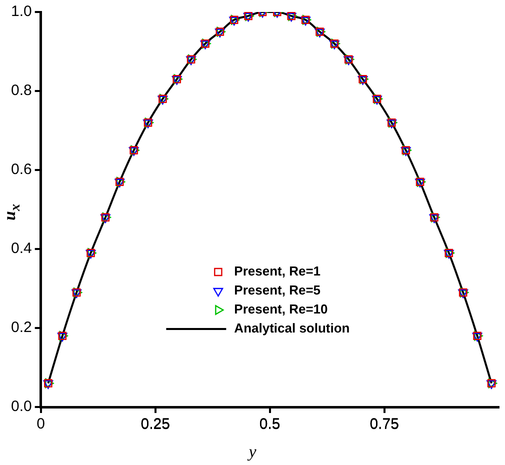 The width and height of the screenshot is (505, 465). Describe the element at coordinates (292, 328) in the screenshot. I see `legend-label: Analytical solution` at that location.